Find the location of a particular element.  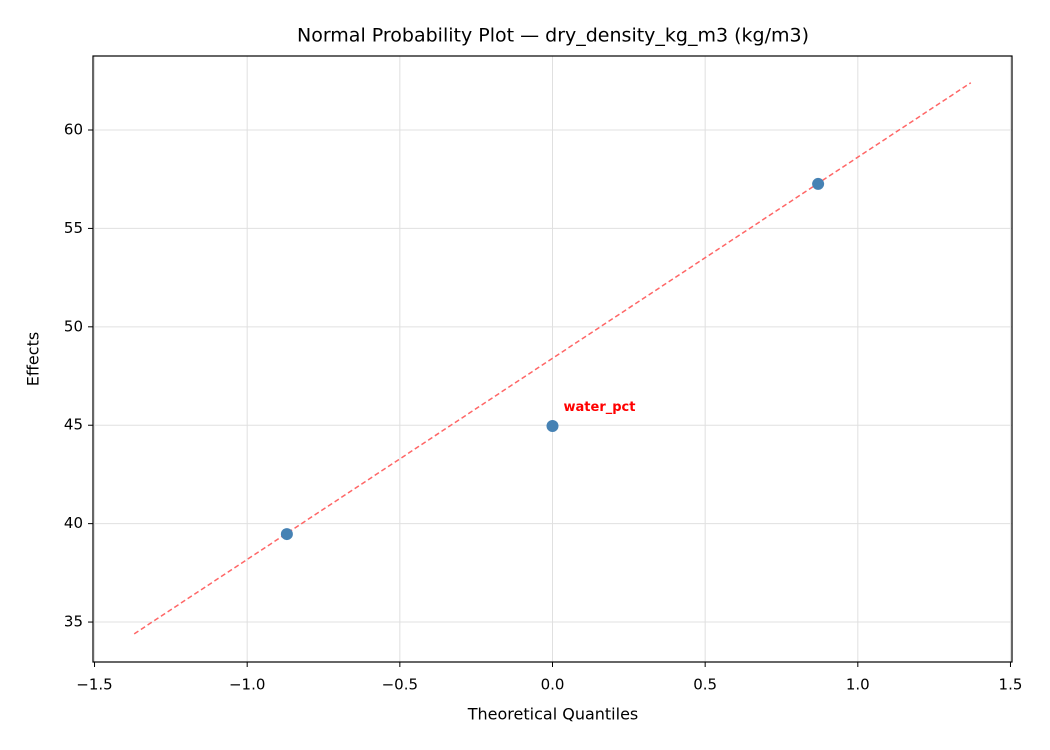

y-tick-label: 45 is located at coordinates (73, 425).